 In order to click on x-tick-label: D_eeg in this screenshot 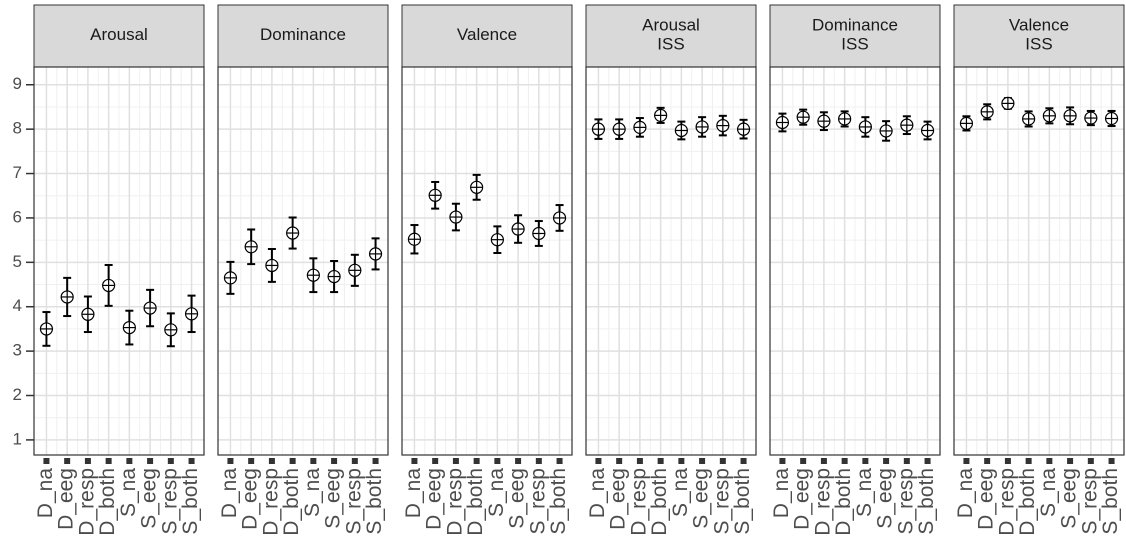, I will do `click(250, 499)`.